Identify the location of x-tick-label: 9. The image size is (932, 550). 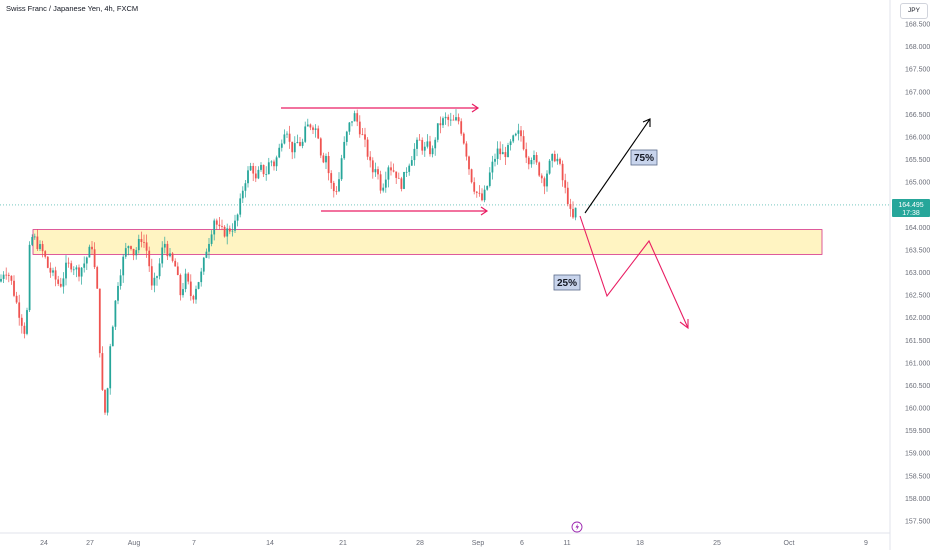
(866, 543).